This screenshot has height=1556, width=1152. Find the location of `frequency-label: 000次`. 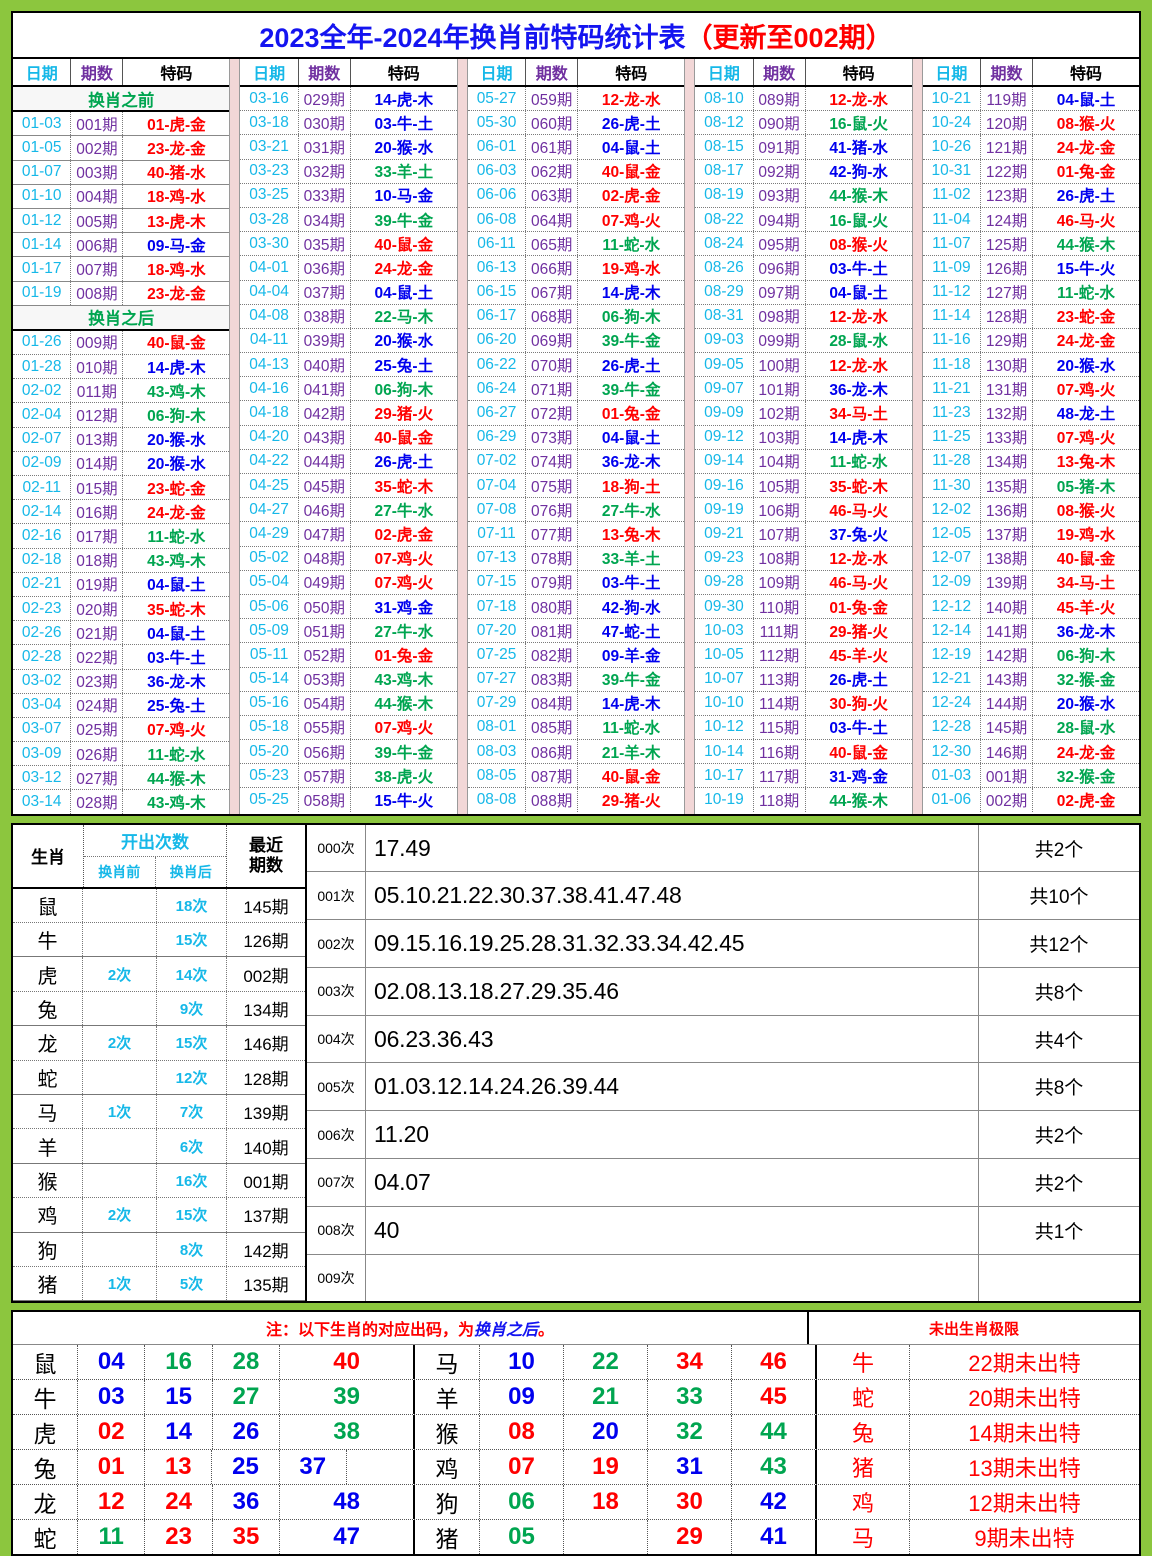

frequency-label: 000次 is located at coordinates (336, 848).